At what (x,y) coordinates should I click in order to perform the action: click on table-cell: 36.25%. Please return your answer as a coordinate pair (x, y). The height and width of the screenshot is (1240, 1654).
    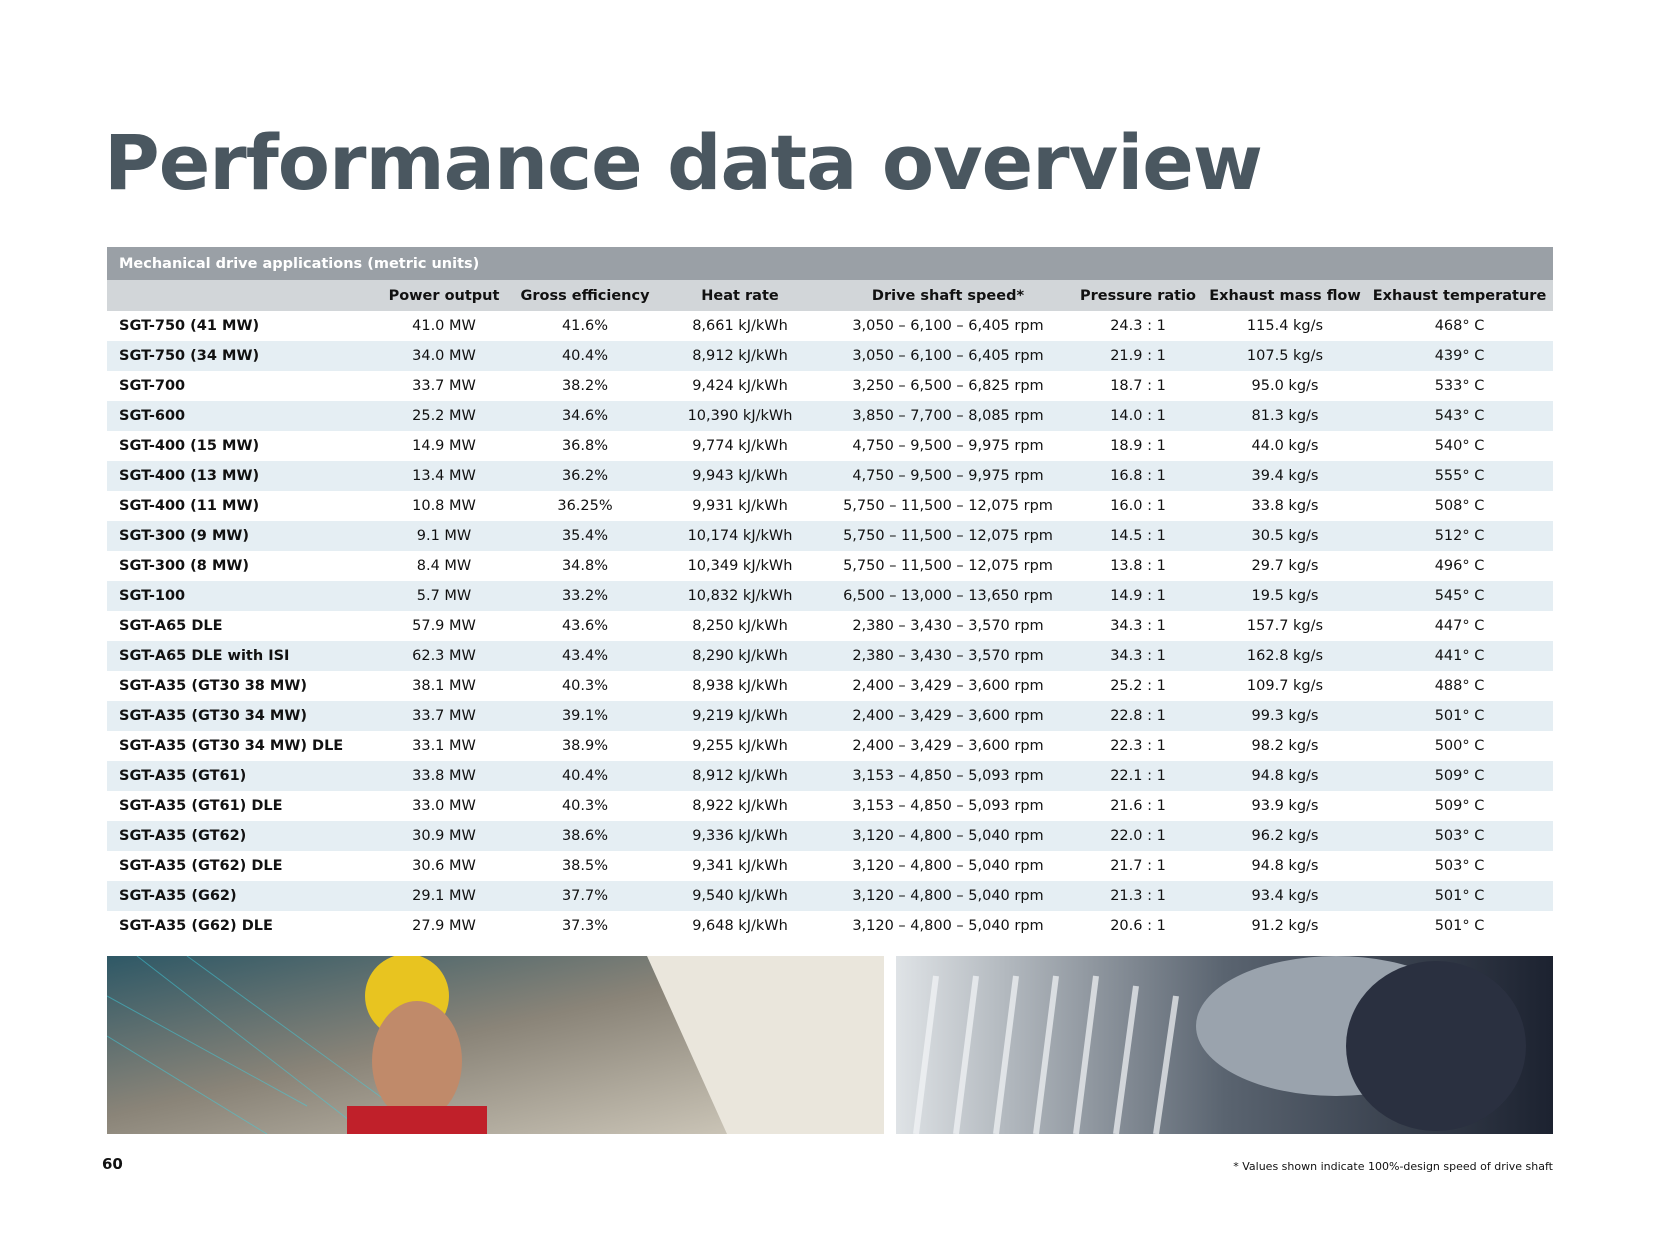
    Looking at the image, I should click on (585, 506).